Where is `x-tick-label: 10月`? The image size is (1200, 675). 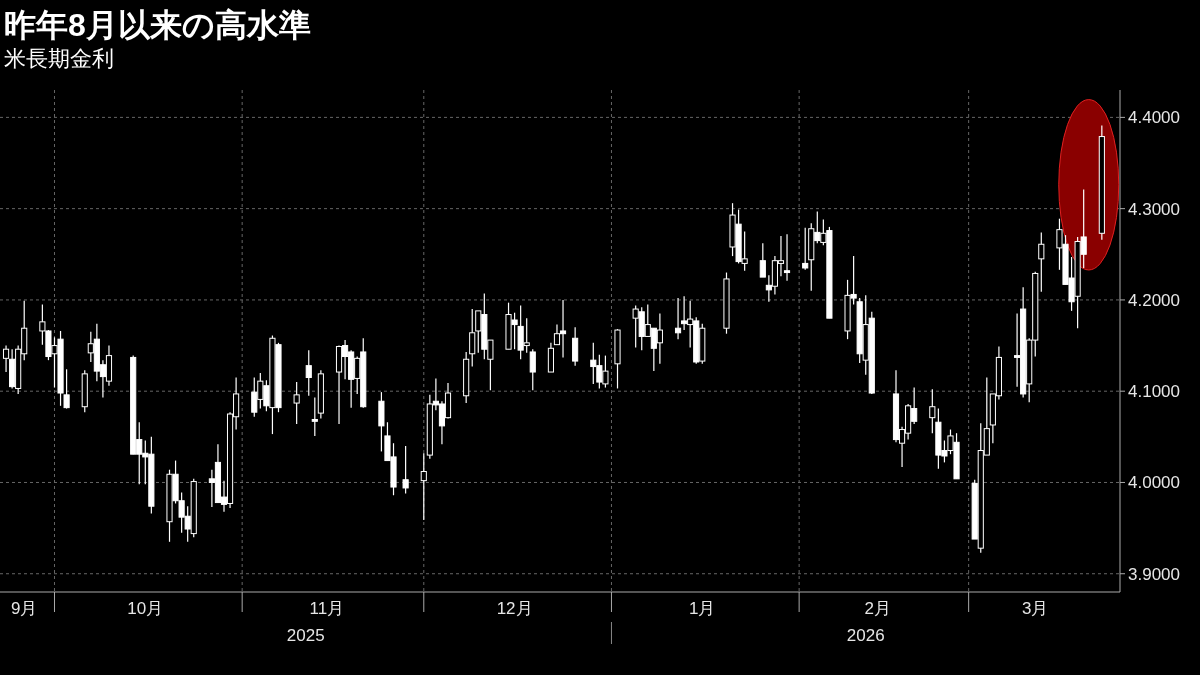 x-tick-label: 10月 is located at coordinates (145, 608).